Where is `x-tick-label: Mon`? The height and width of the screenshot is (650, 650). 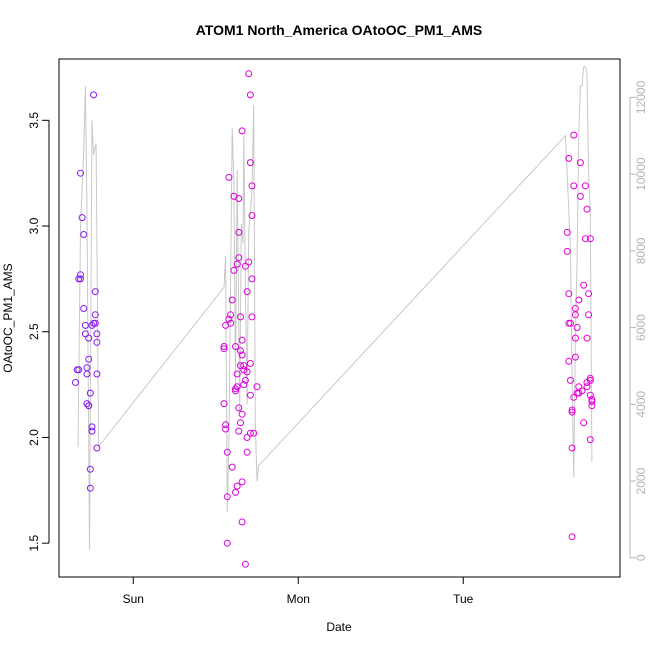 x-tick-label: Mon is located at coordinates (298, 599).